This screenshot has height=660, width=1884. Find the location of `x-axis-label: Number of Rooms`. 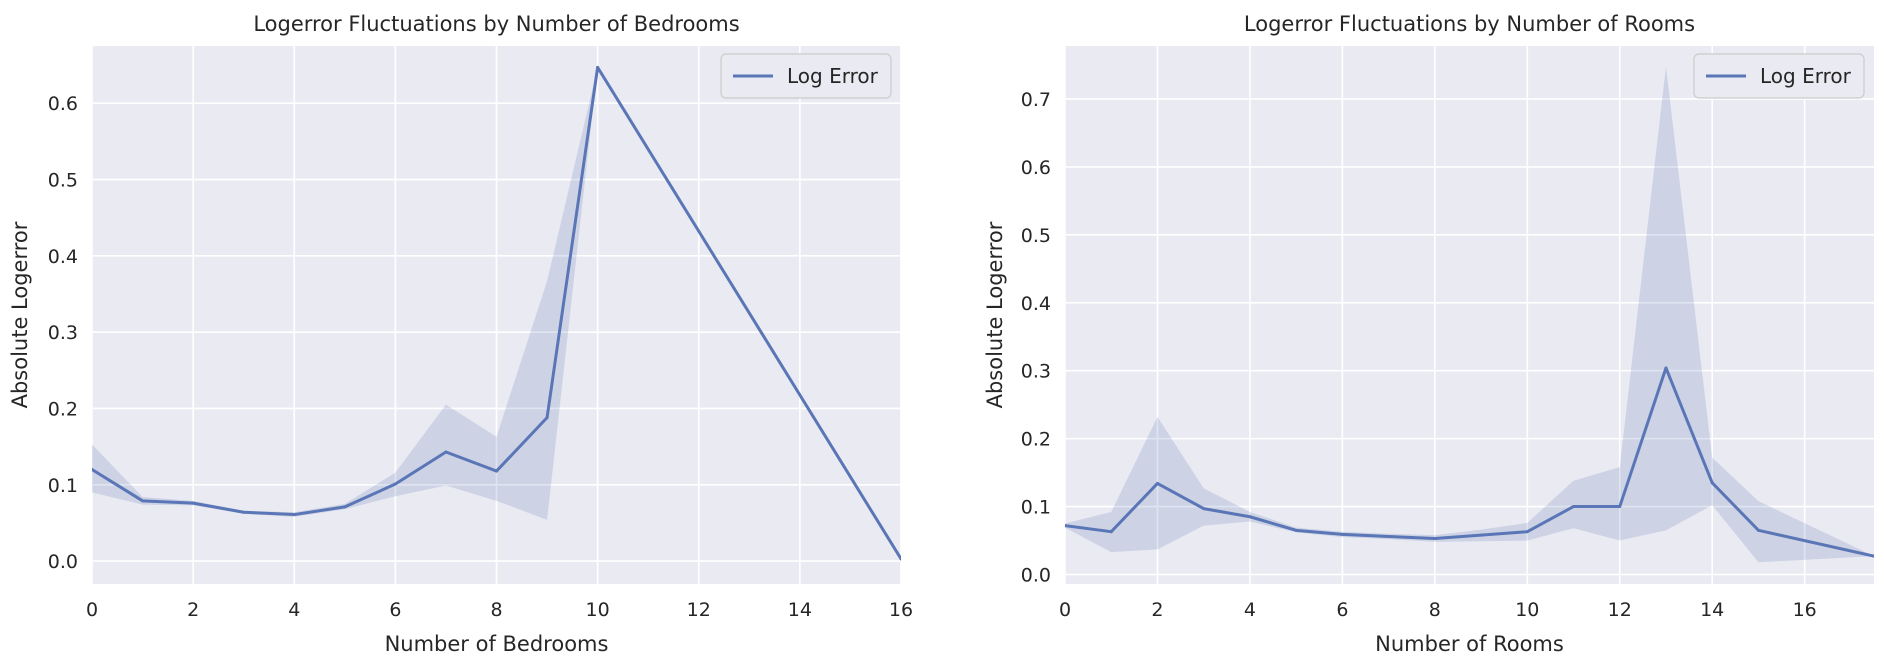

x-axis-label: Number of Rooms is located at coordinates (1469, 644).